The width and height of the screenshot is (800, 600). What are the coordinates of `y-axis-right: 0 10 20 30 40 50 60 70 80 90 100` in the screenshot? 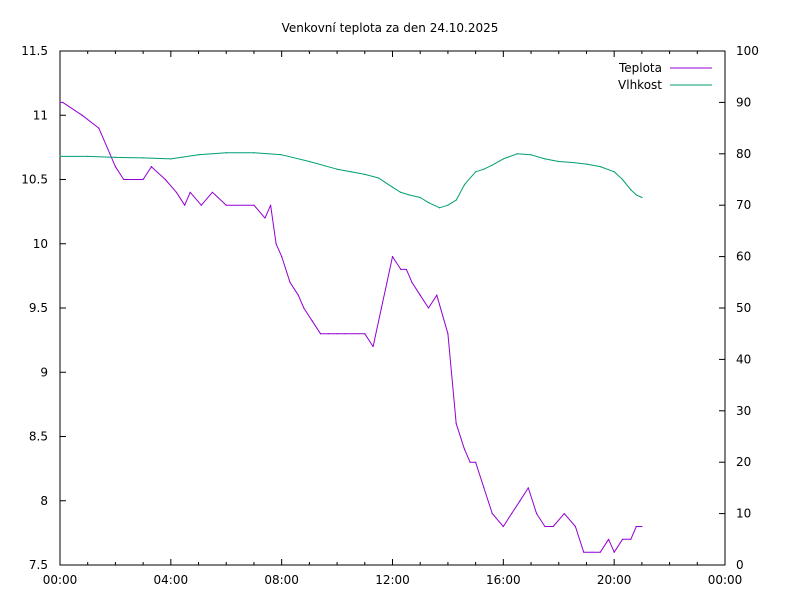 It's located at (739, 308).